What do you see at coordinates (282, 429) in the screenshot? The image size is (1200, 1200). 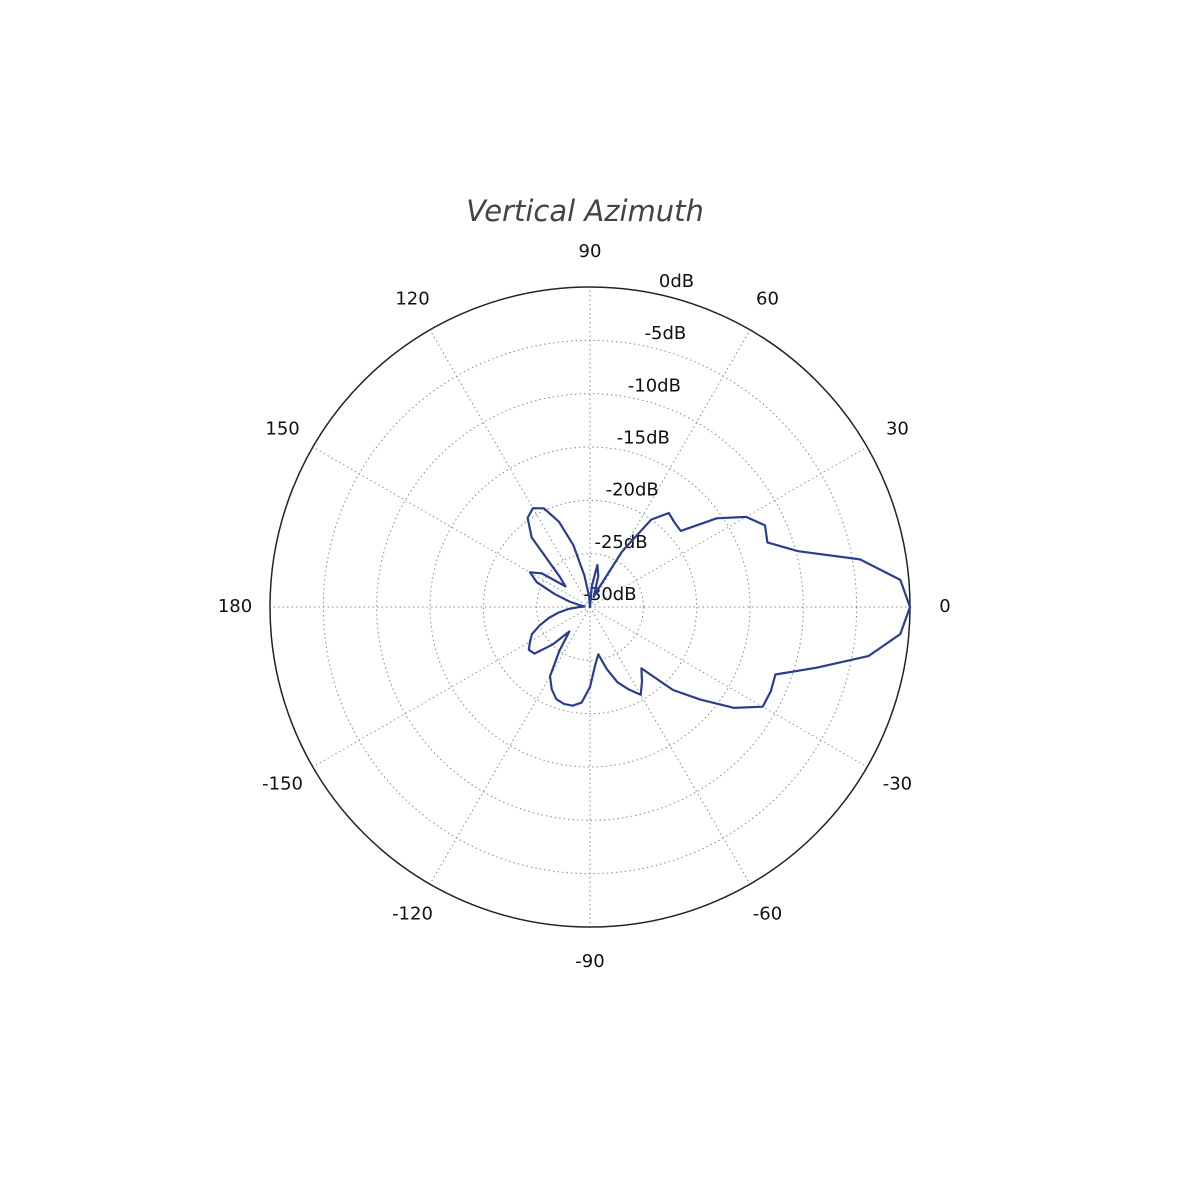 I see `theta-tick-label: 150` at bounding box center [282, 429].